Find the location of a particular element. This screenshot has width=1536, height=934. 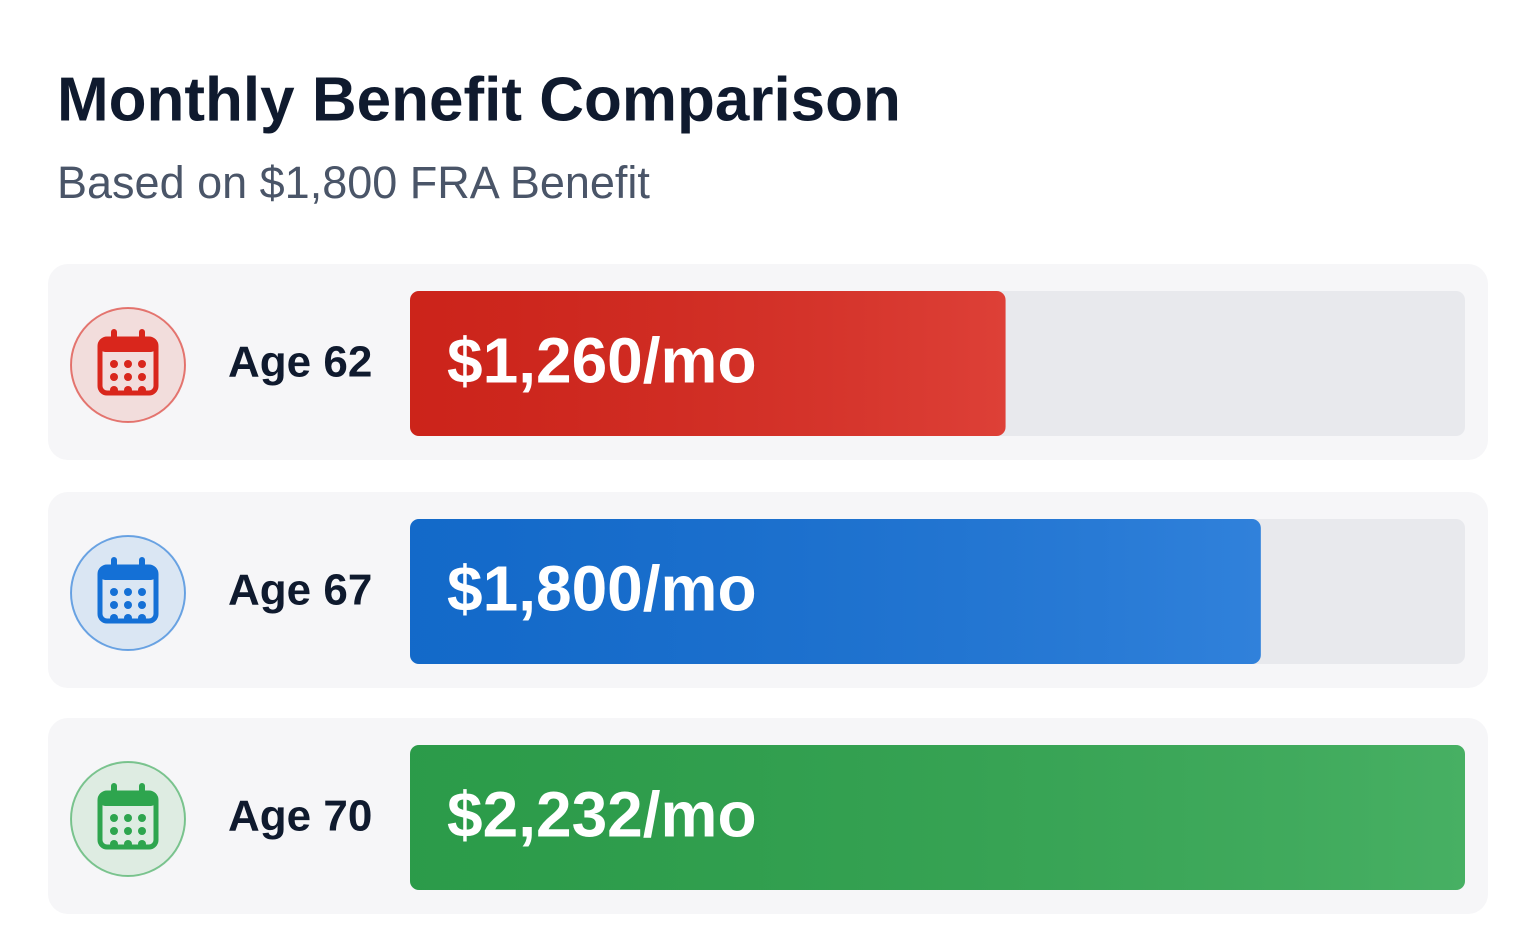

category-label: Age 62 is located at coordinates (300, 362).